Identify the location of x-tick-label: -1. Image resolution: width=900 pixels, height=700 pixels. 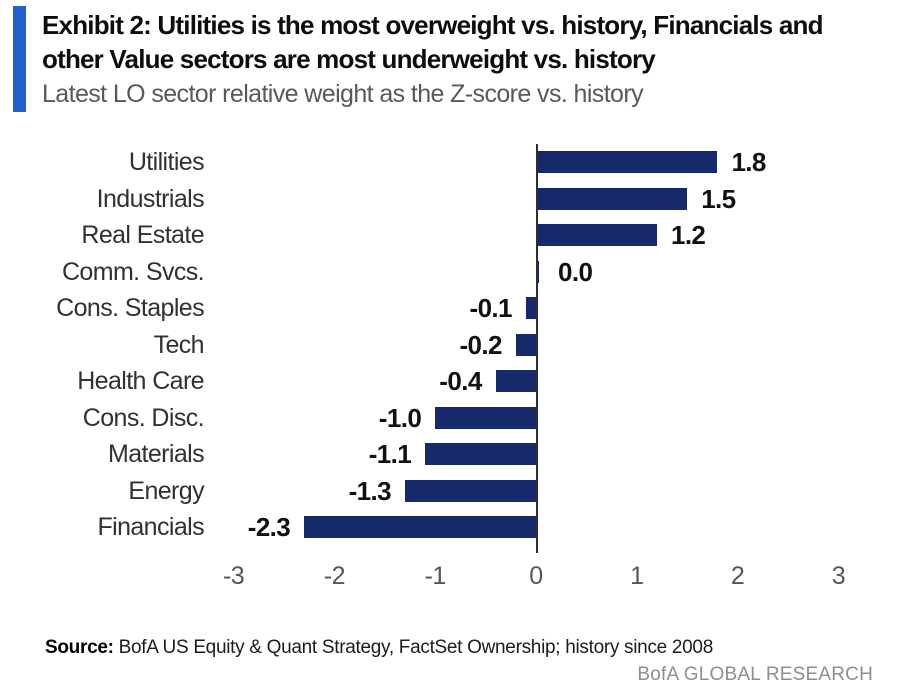
(435, 576).